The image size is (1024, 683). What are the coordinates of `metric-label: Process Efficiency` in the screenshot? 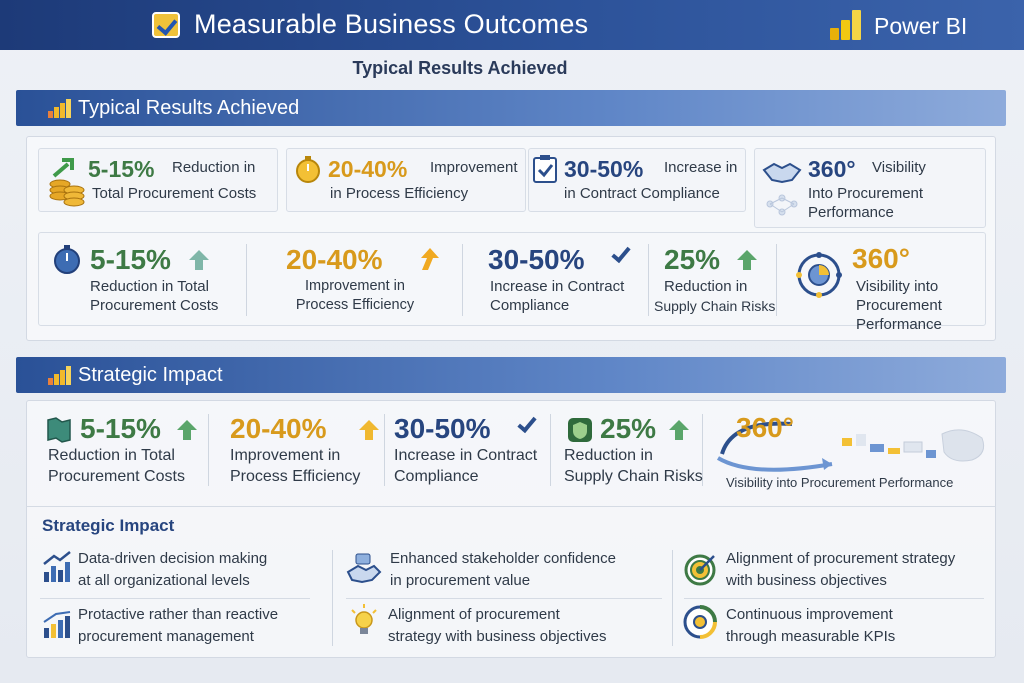 It's located at (295, 476).